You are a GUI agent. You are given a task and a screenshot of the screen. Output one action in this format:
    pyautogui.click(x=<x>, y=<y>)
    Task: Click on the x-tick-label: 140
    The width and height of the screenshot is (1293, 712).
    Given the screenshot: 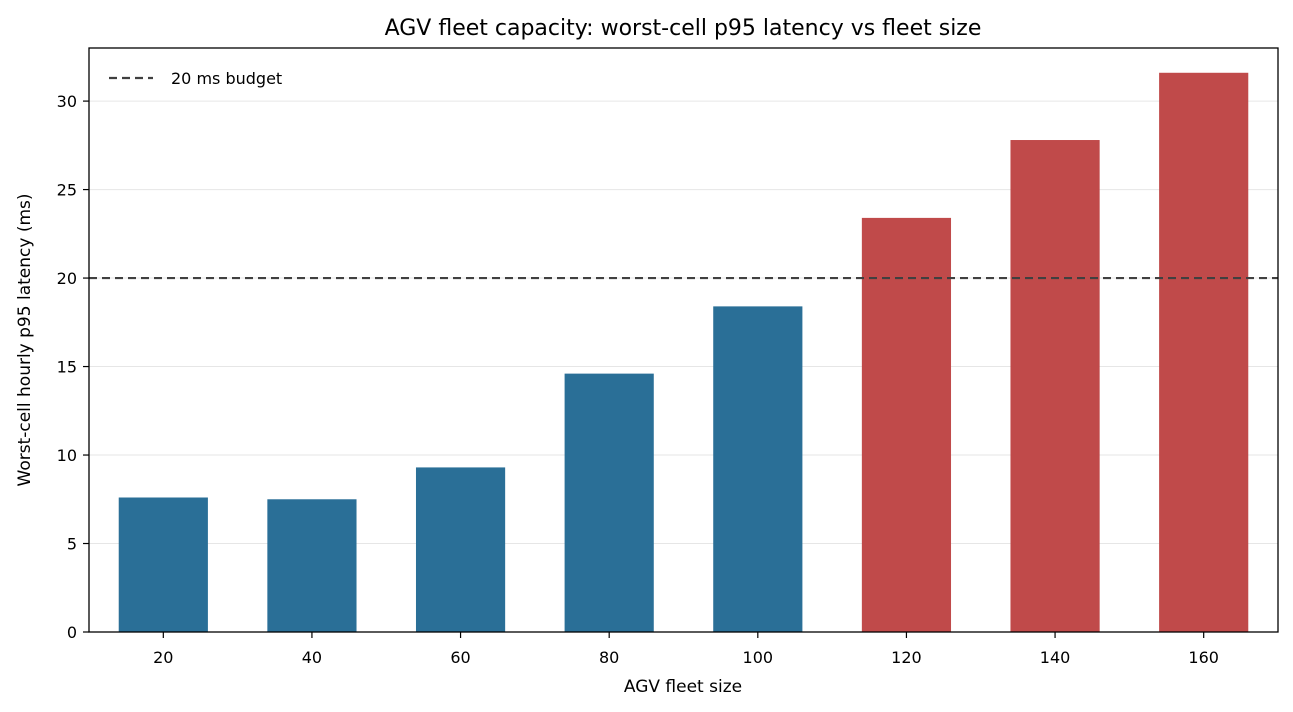 What is the action you would take?
    pyautogui.click(x=1055, y=657)
    